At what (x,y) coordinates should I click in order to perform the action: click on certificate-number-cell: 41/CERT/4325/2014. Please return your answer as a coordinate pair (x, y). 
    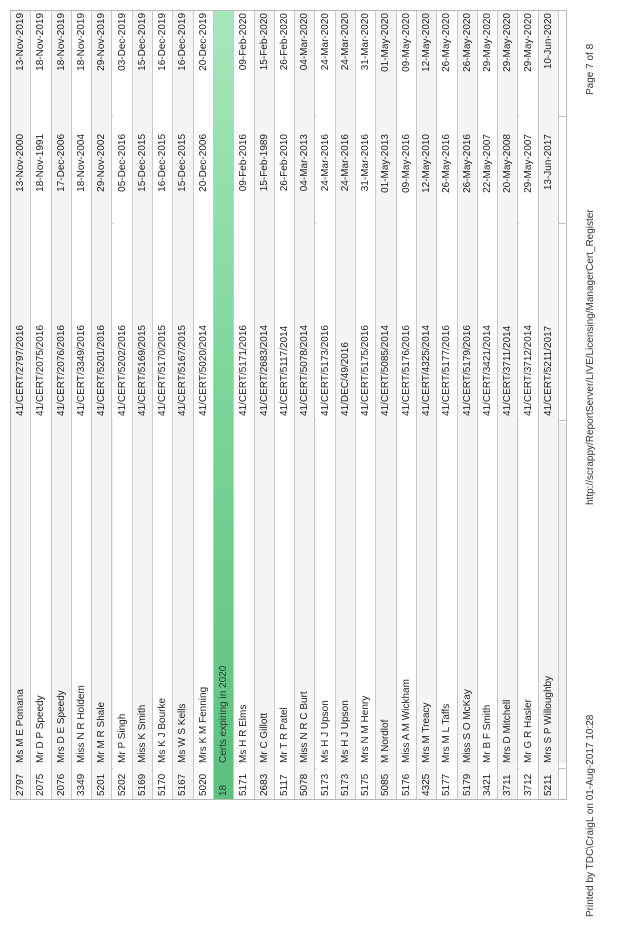
    Looking at the image, I should click on (426, 370).